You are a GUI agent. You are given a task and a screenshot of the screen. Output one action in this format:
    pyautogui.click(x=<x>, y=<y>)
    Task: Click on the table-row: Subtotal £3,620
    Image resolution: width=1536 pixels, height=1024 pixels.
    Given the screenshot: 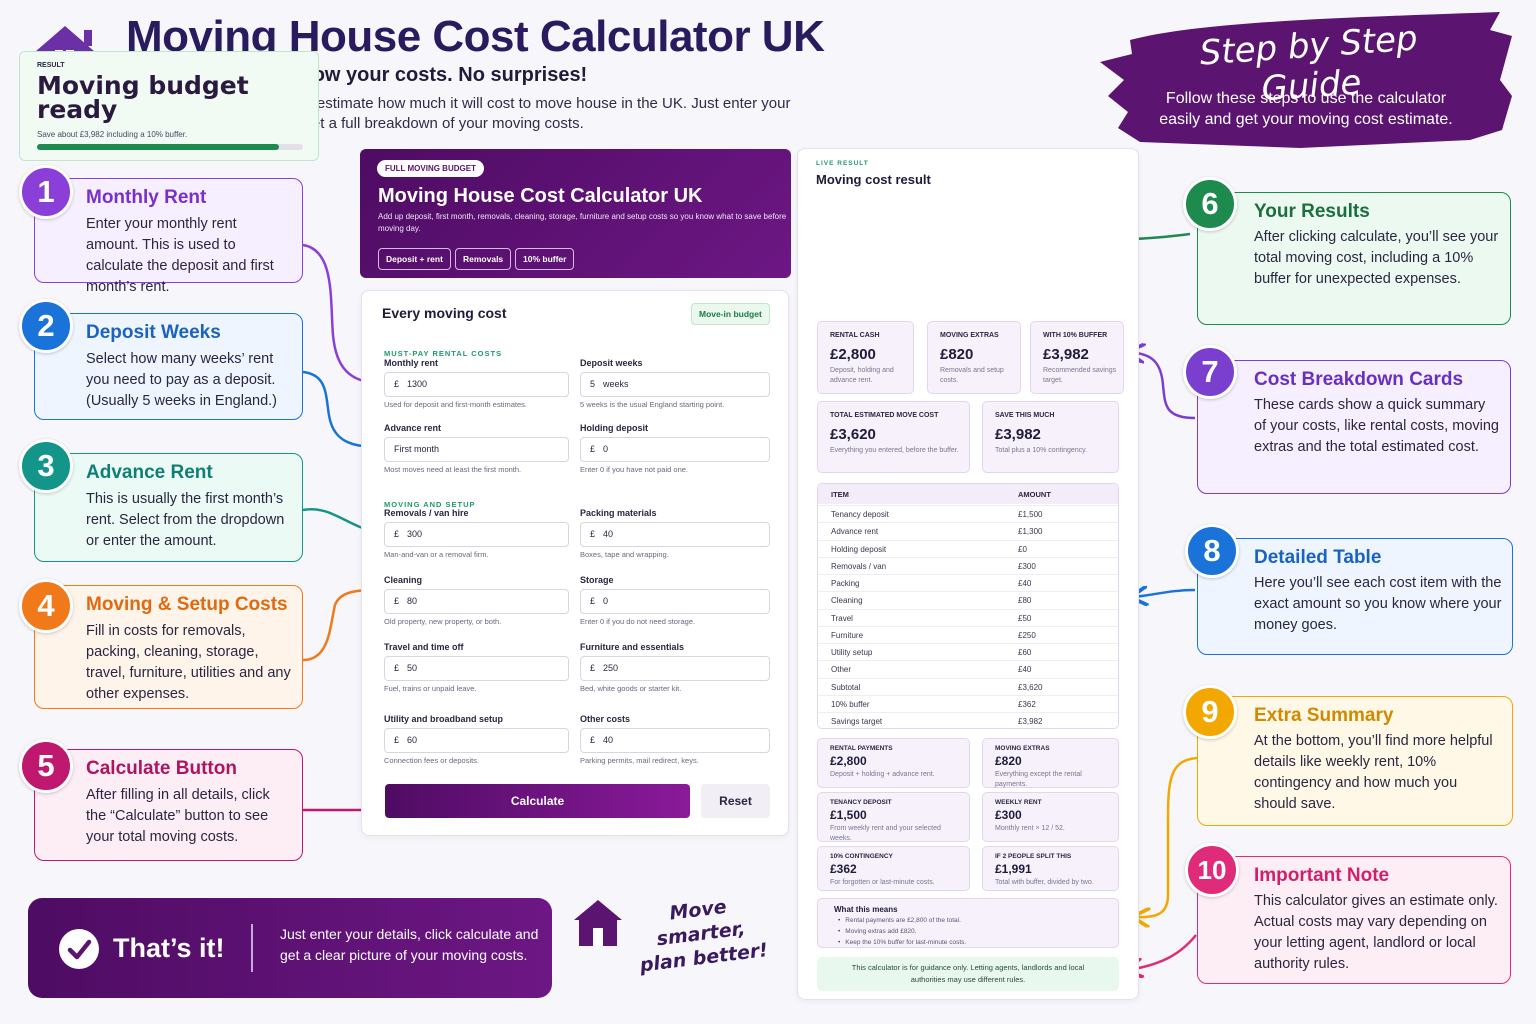 What is the action you would take?
    pyautogui.click(x=968, y=686)
    